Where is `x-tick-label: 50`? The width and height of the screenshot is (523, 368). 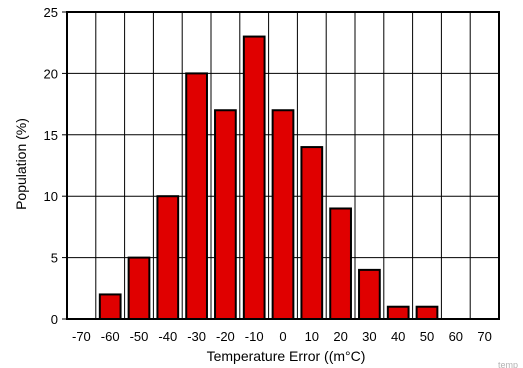
x-tick-label: 50 is located at coordinates (427, 336).